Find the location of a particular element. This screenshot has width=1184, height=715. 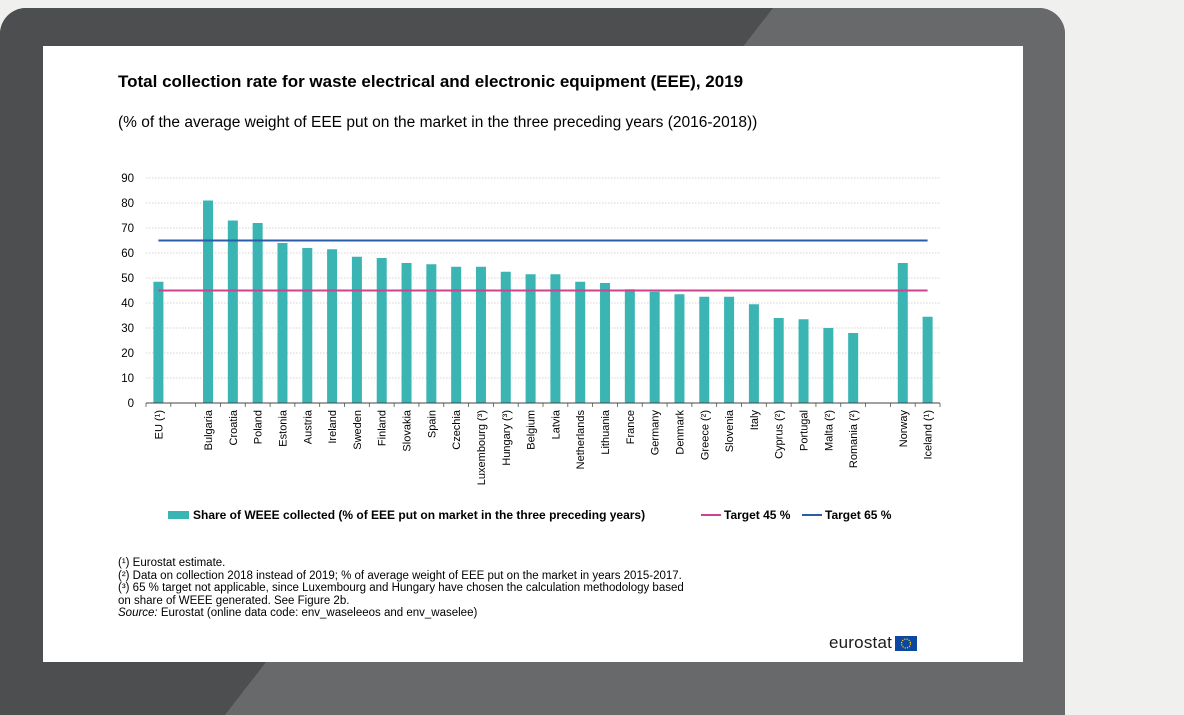

eurostat-logo: eurostat is located at coordinates (873, 643).